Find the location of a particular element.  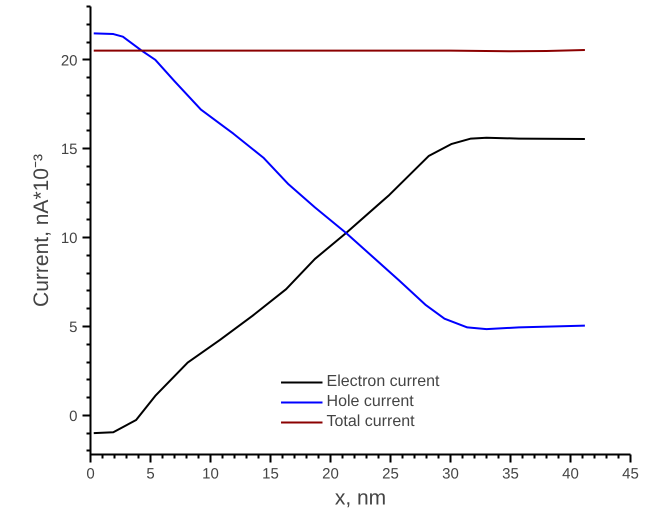

y-tick-label: 5 is located at coordinates (73, 327).